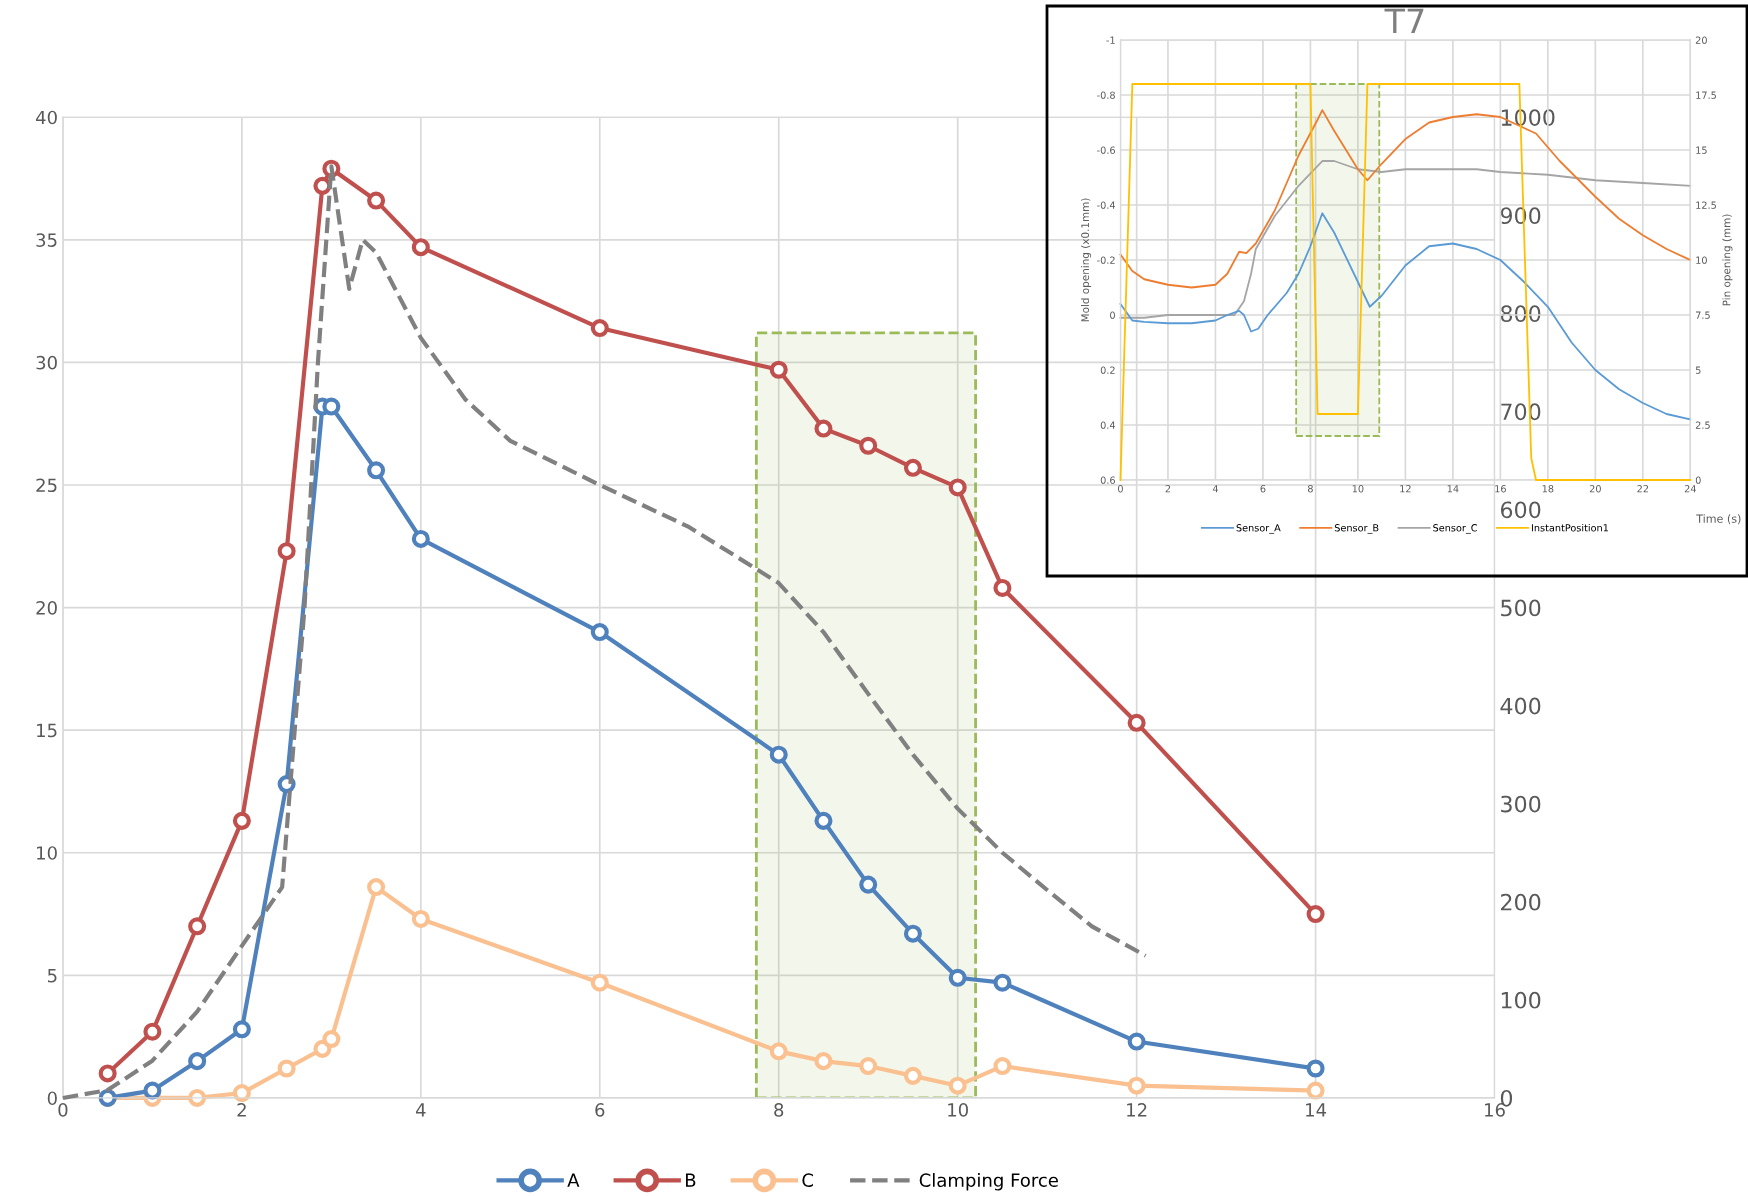  I want to click on y2-tick-label: 10, so click(1701, 260).